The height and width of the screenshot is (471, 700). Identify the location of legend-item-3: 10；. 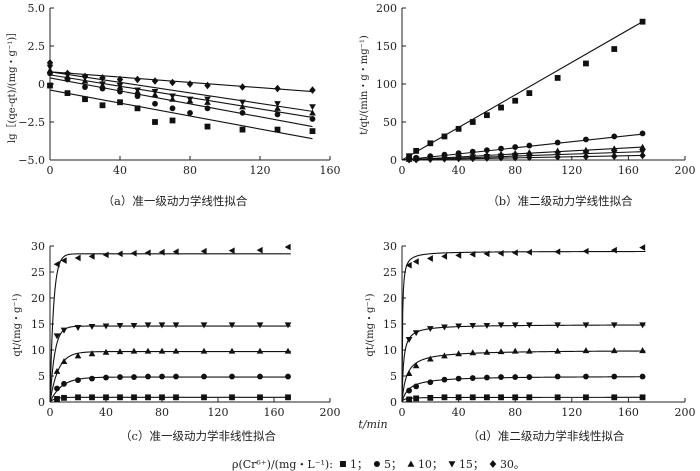
(425, 464).